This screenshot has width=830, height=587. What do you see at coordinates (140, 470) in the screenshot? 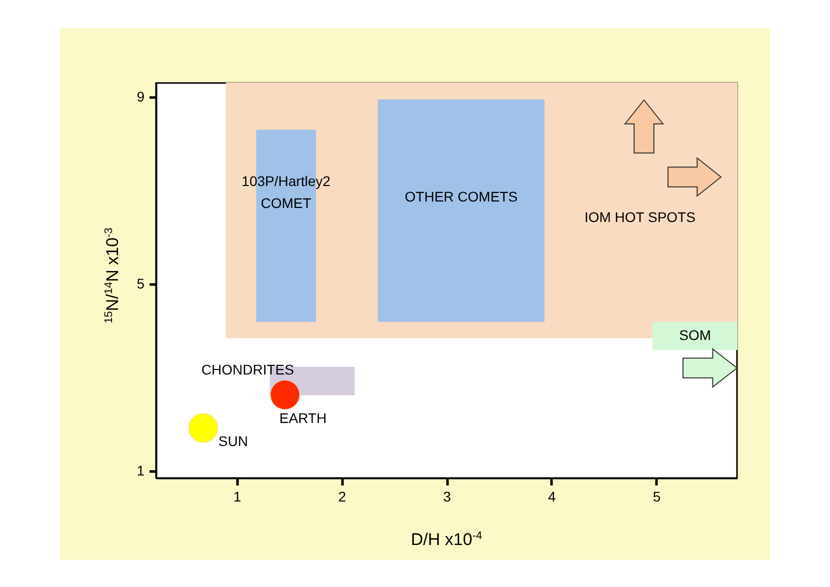
I see `y-tick-label: 1` at bounding box center [140, 470].